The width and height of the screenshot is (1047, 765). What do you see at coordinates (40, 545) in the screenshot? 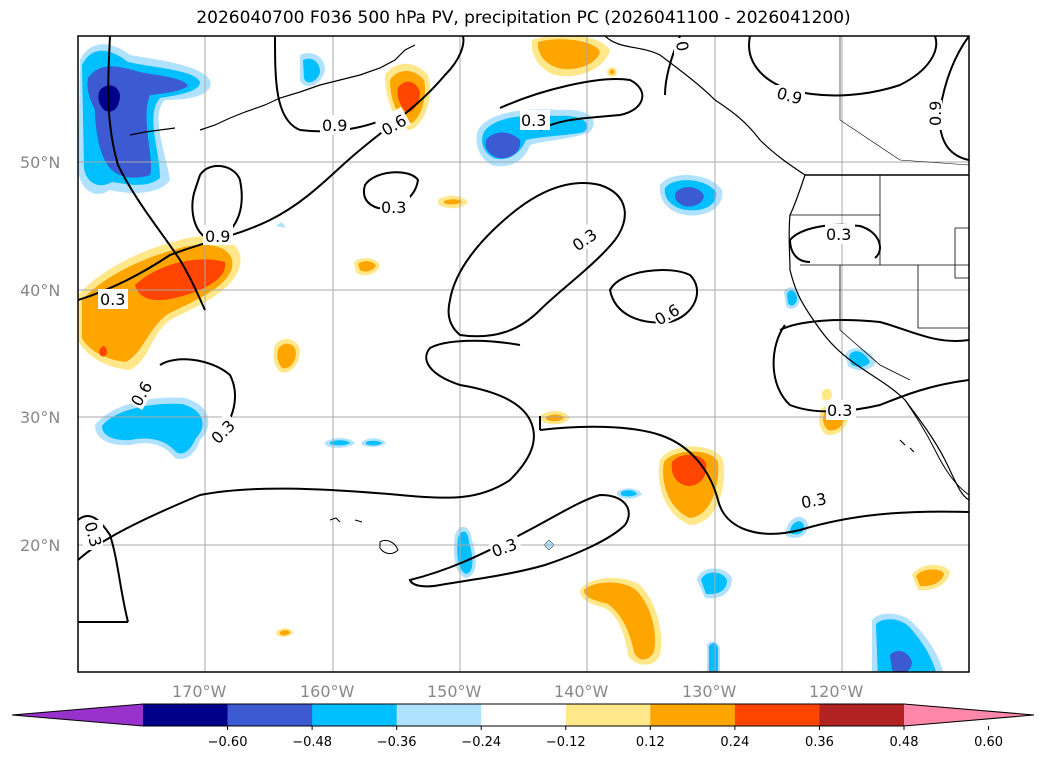
I see `lat-label: 20°N` at bounding box center [40, 545].